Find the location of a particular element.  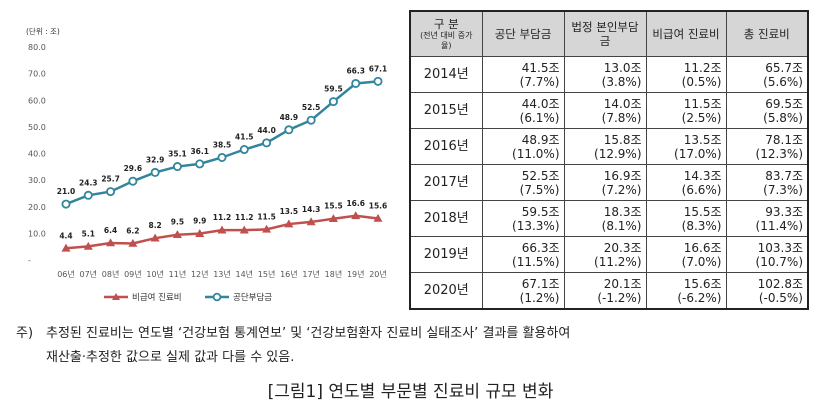

value-cell: 103.3조 (10.7%) is located at coordinates (767, 254).